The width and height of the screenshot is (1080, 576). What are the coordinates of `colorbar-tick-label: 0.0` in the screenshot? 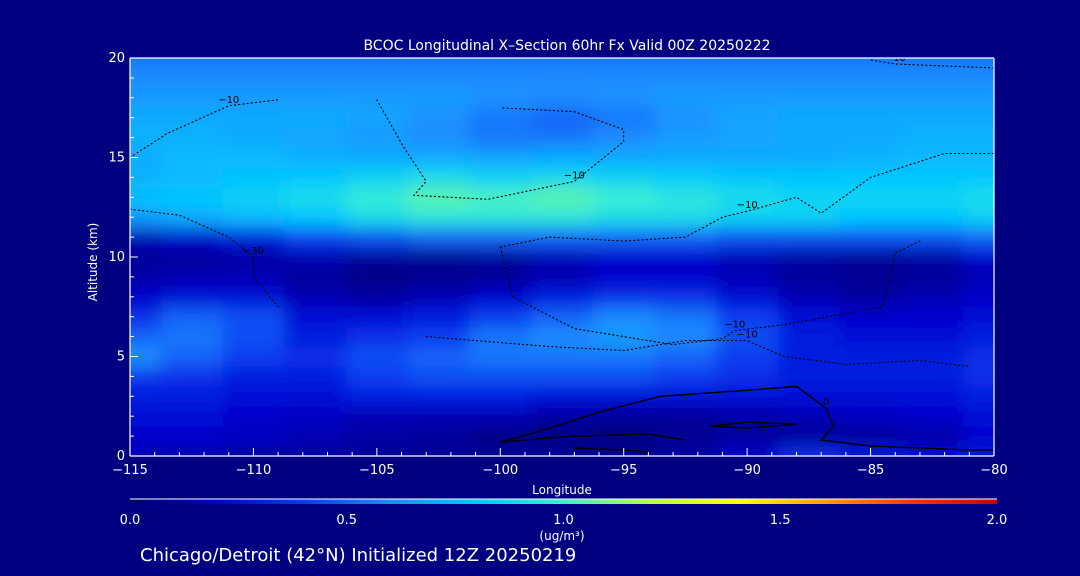 It's located at (130, 520).